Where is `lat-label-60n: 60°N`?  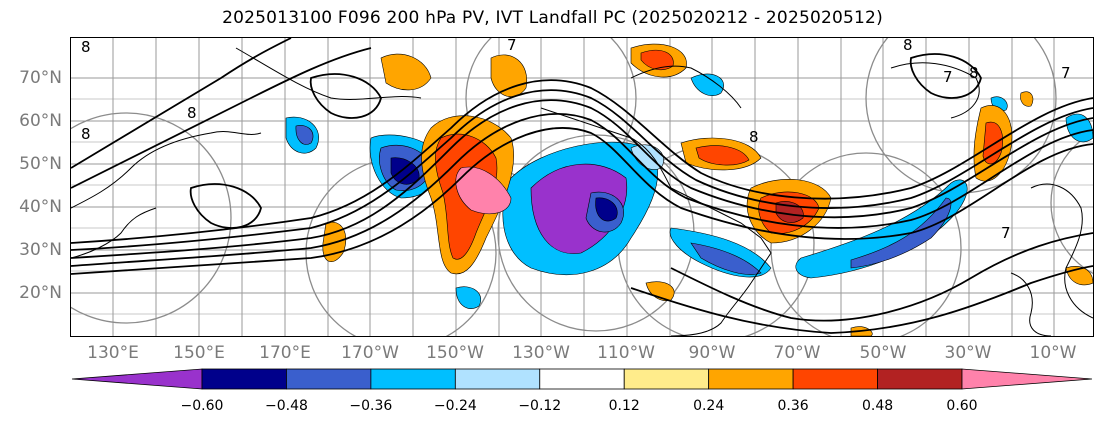
lat-label-60n: 60°N is located at coordinates (40, 121).